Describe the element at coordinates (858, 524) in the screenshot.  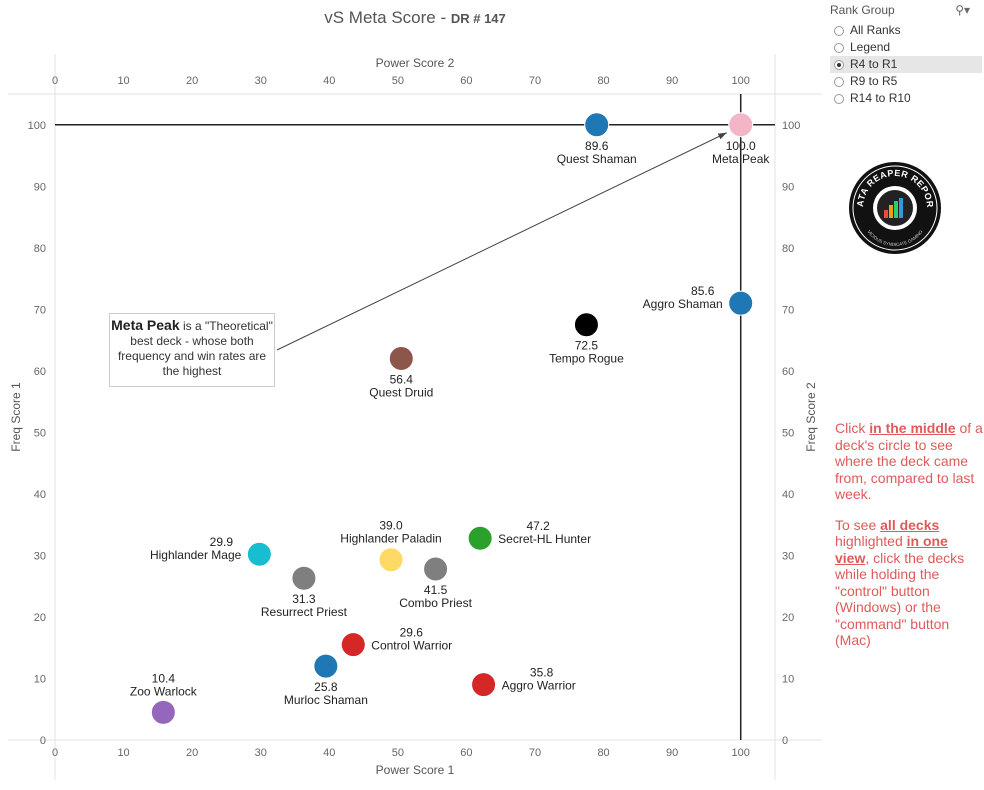
I see `instr-text: To see` at that location.